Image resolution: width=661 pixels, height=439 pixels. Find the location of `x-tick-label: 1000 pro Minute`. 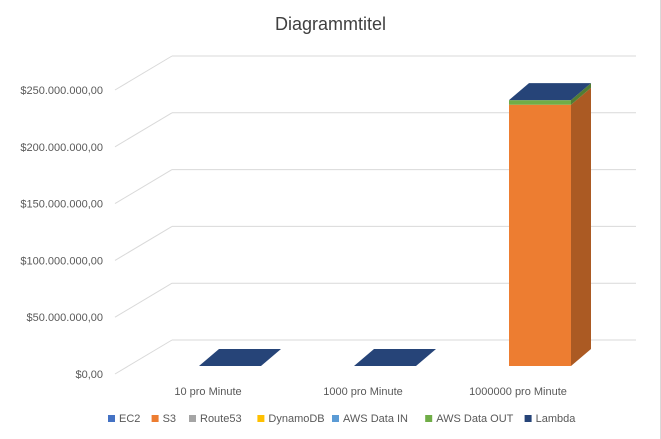

x-tick-label: 1000 pro Minute is located at coordinates (363, 392).